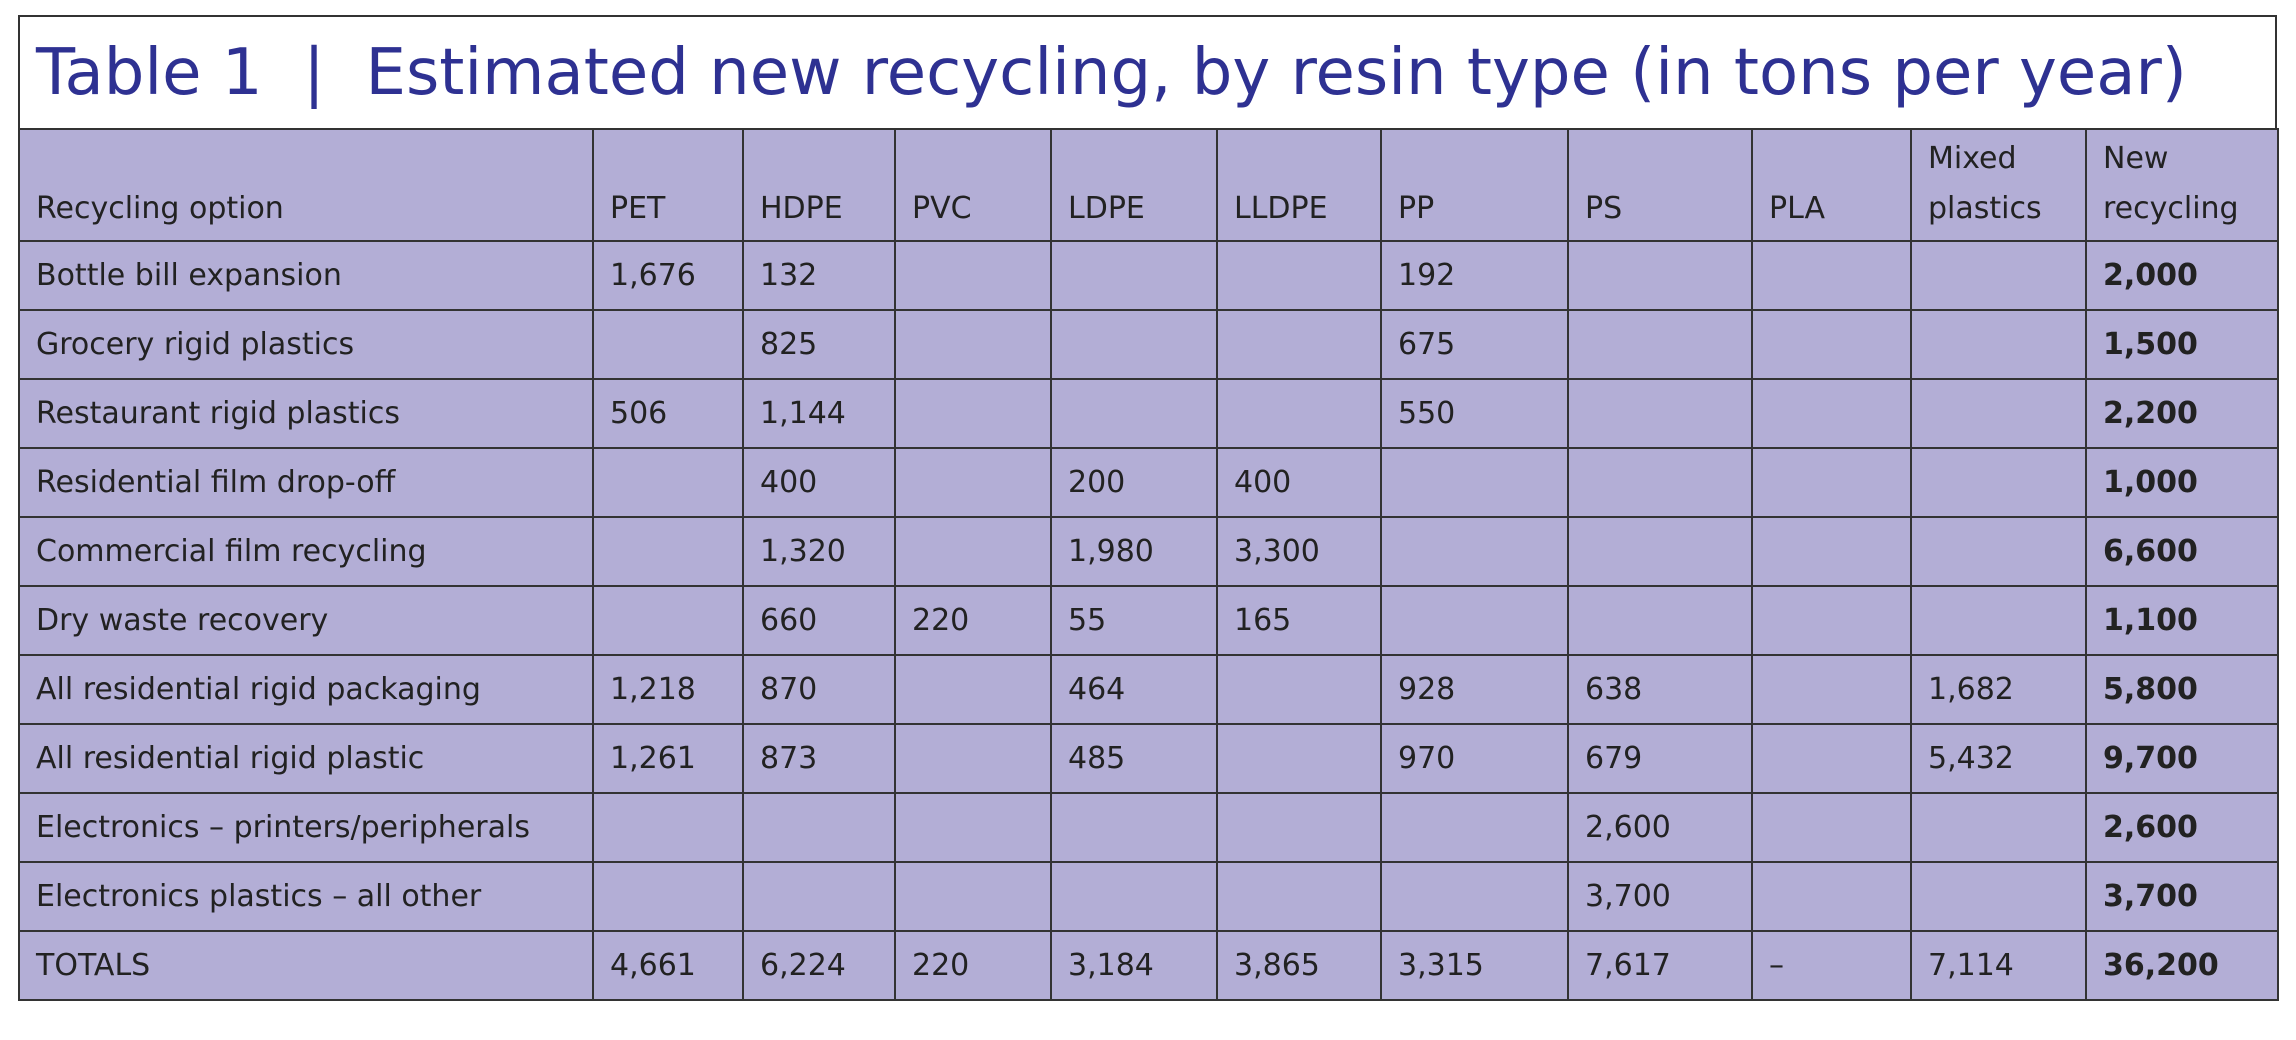 This screenshot has height=1040, width=2296. What do you see at coordinates (1299, 620) in the screenshot?
I see `table-cell: 165` at bounding box center [1299, 620].